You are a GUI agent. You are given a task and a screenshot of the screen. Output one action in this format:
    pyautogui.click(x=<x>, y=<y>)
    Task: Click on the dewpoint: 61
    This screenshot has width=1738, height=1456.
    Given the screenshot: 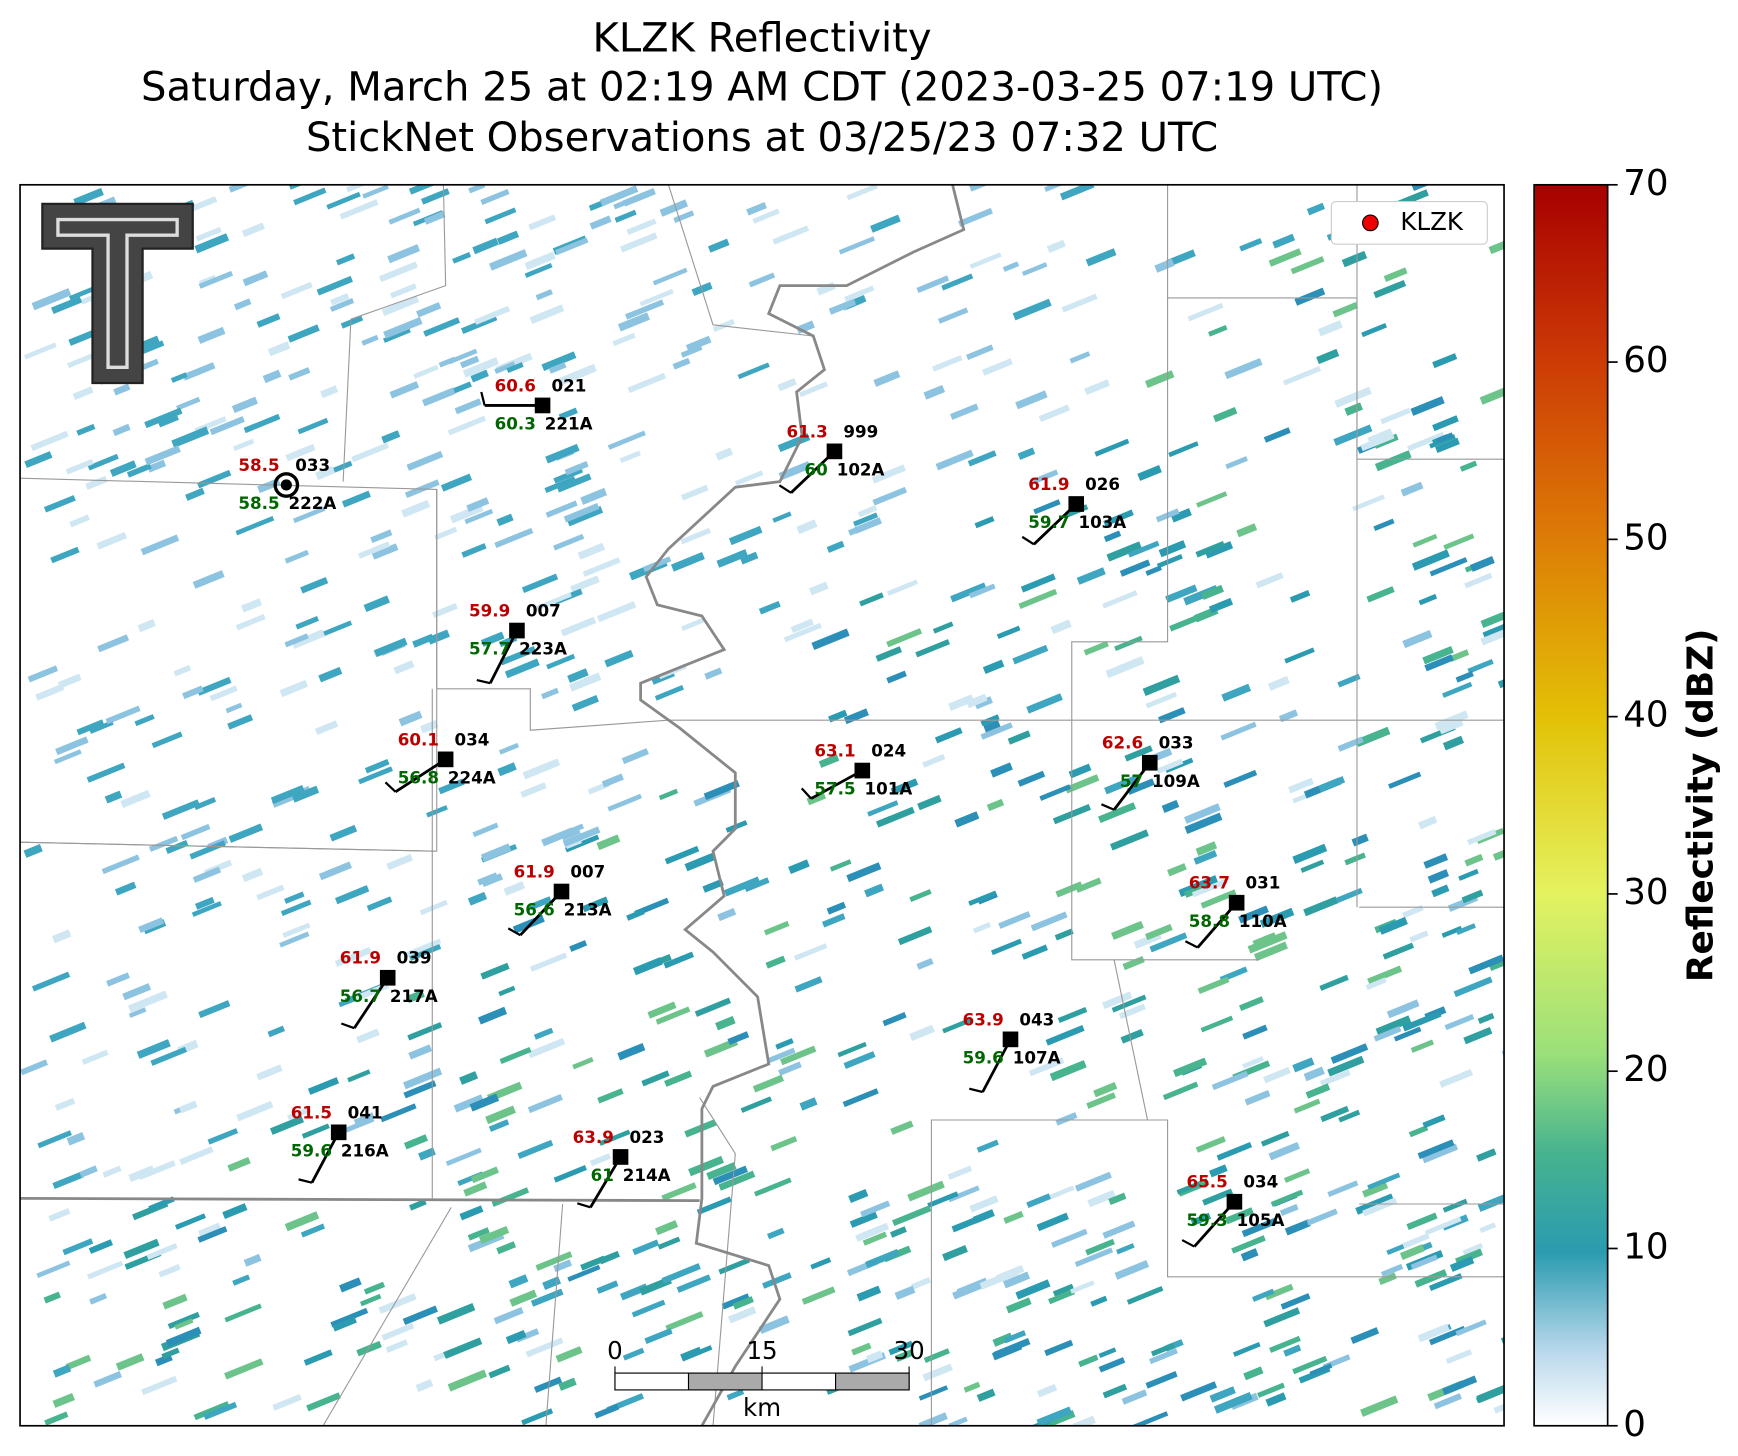 What is the action you would take?
    pyautogui.click(x=602, y=1175)
    